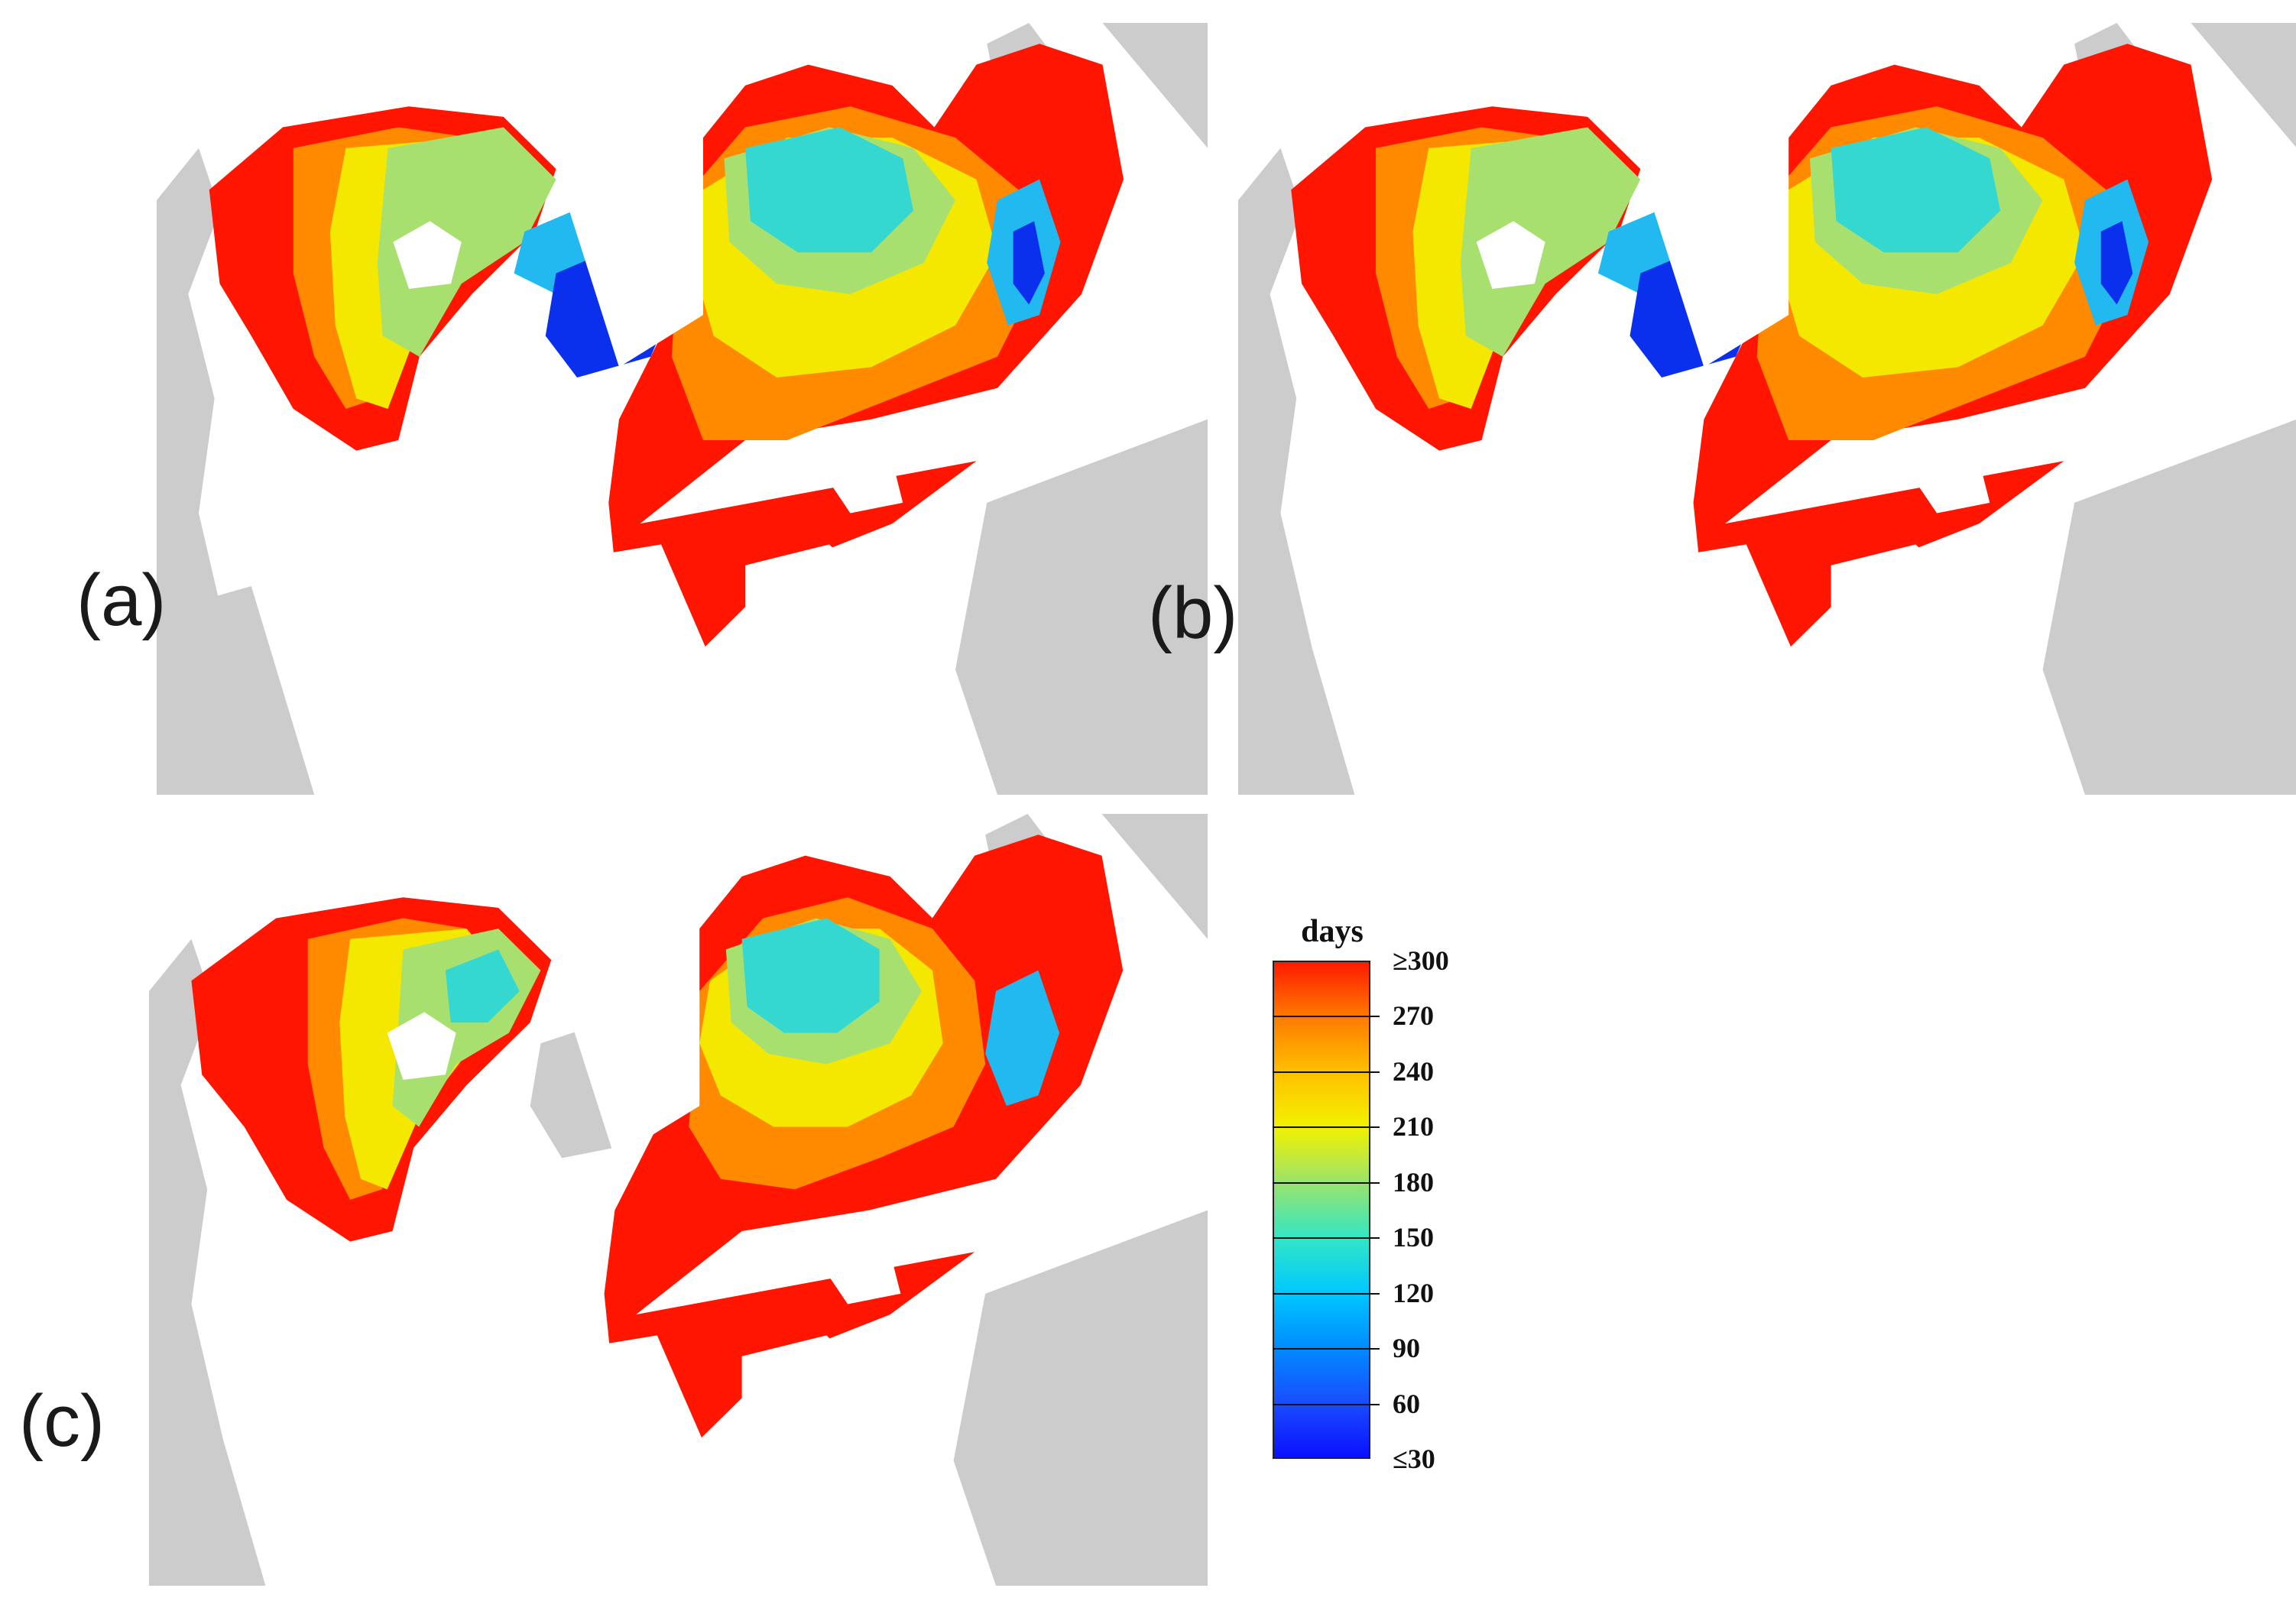 The height and width of the screenshot is (1614, 2296). Describe the element at coordinates (1413, 1182) in the screenshot. I see `legend-tick-label: 180` at that location.